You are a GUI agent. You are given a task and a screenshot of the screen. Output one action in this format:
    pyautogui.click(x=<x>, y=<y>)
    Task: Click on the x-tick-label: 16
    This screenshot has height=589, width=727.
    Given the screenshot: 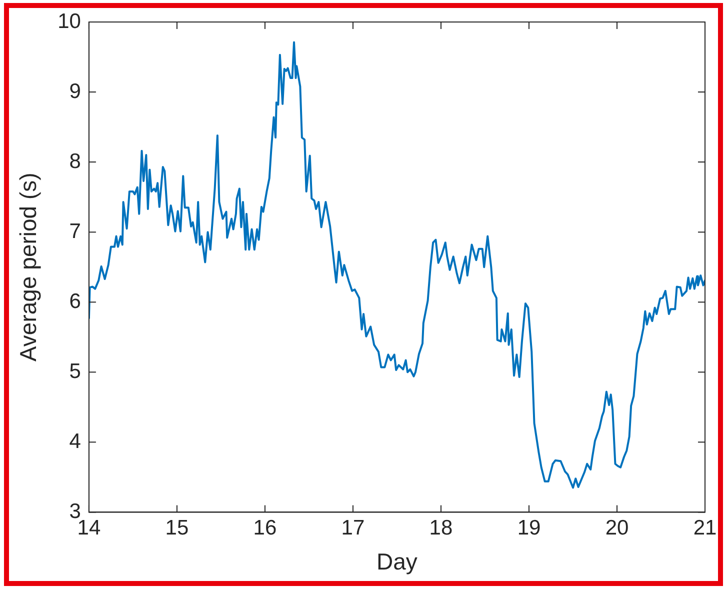 What is the action you would take?
    pyautogui.click(x=265, y=528)
    